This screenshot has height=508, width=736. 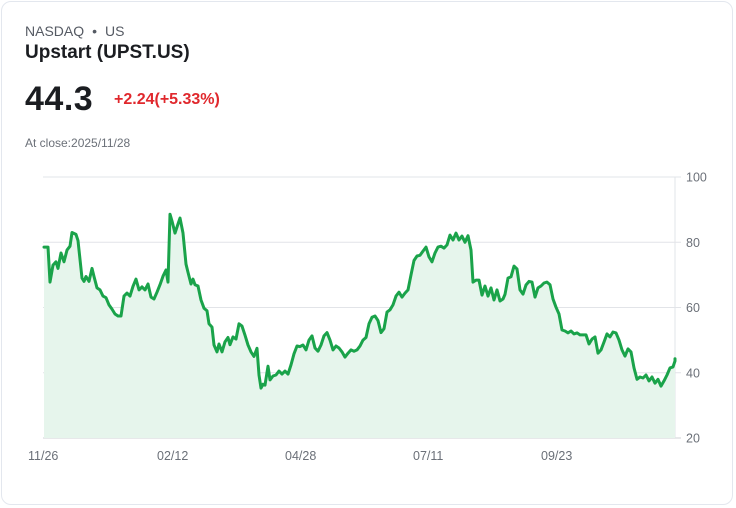 I want to click on x-tick-label: 04/28, so click(x=300, y=456).